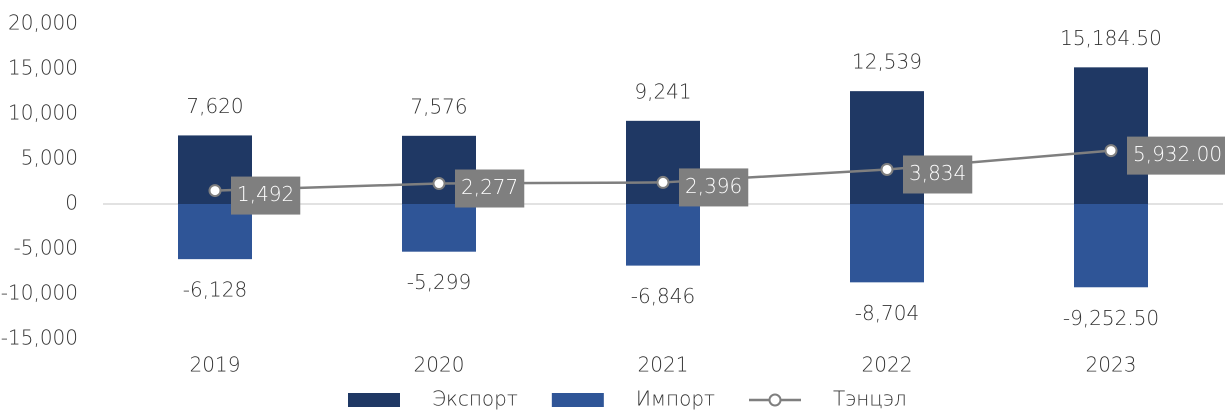 This screenshot has width=1225, height=415. I want to click on x-tick-label: 2021, so click(663, 365).